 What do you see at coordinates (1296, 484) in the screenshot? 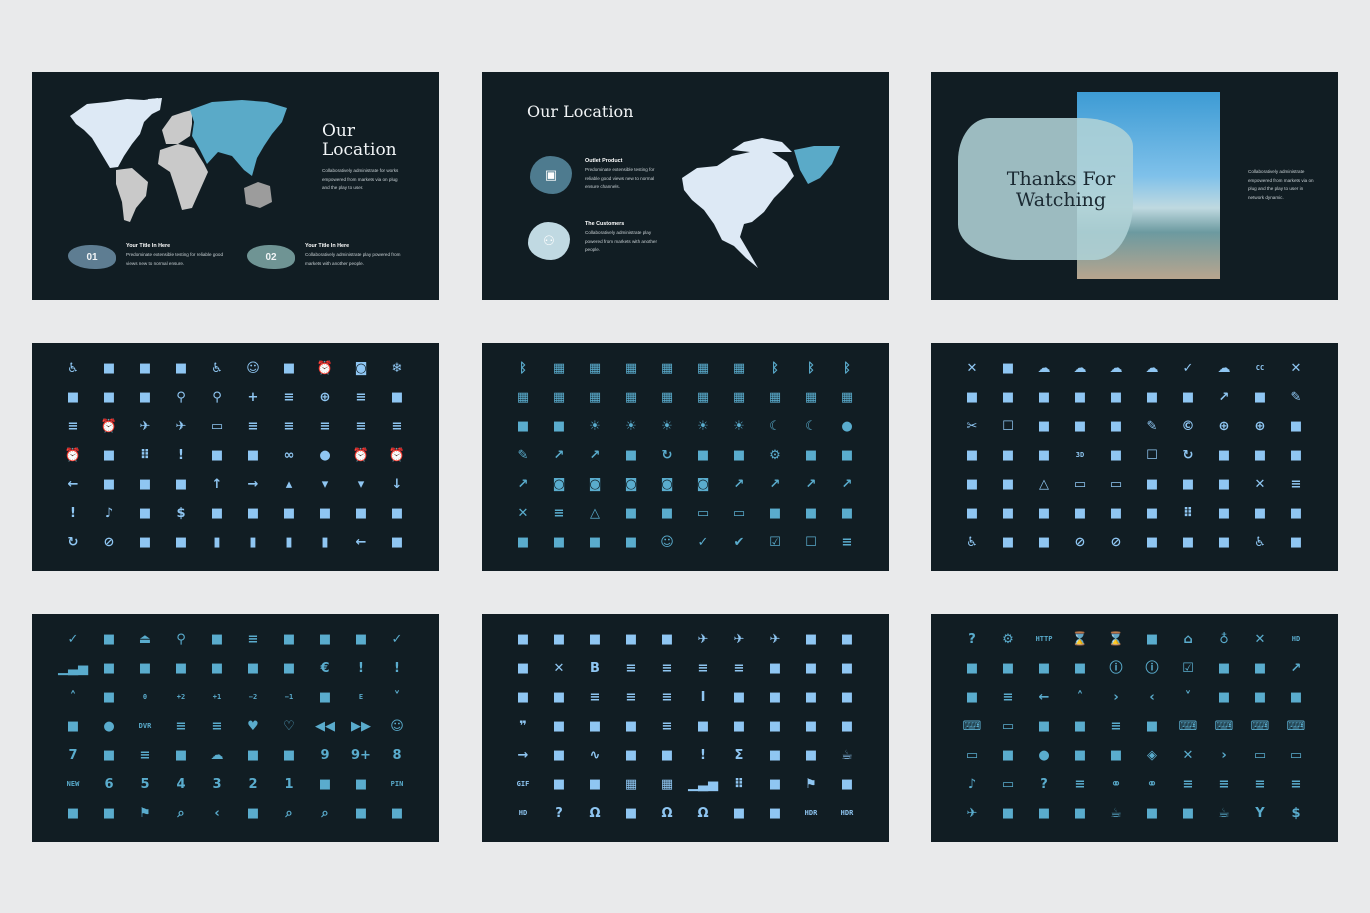
I see `dehaze-icon: ≡` at bounding box center [1296, 484].